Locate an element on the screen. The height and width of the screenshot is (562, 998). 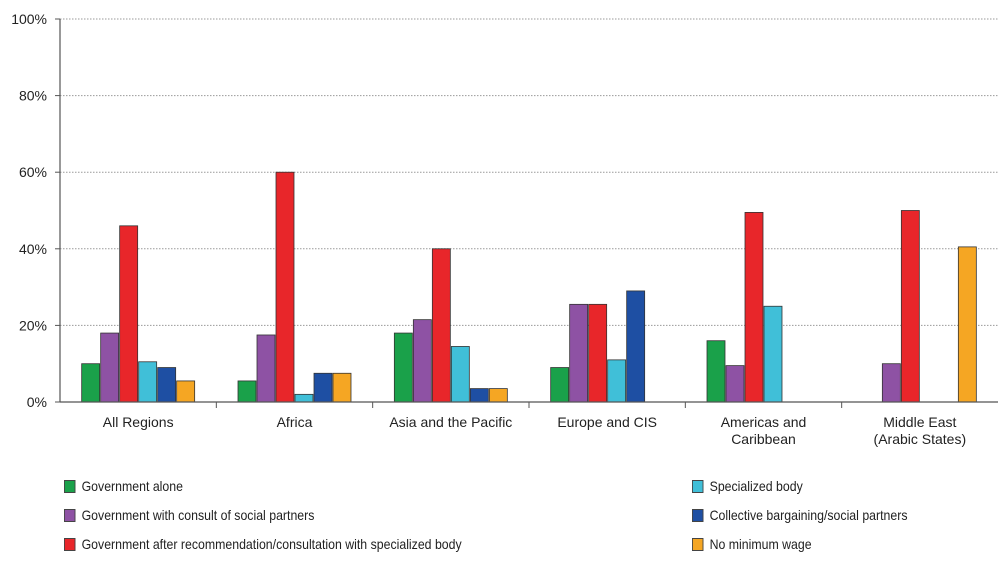
legend-item: Specialized body is located at coordinates (747, 486).